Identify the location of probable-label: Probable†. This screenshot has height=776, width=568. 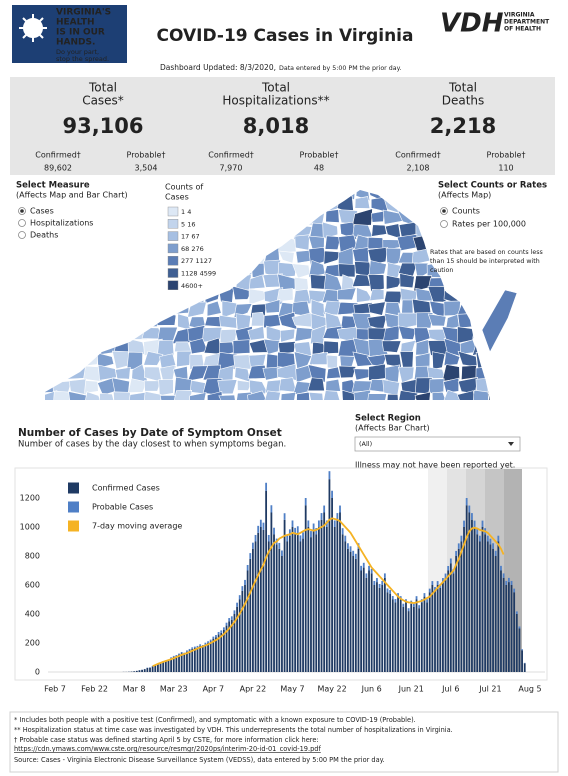
(146, 155).